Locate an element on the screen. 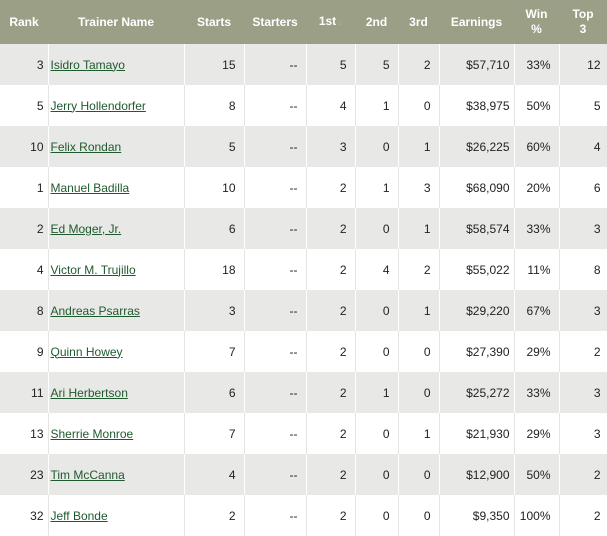 The height and width of the screenshot is (536, 607). cell-trainer-name: Ed Moger, Jr. is located at coordinates (116, 228).